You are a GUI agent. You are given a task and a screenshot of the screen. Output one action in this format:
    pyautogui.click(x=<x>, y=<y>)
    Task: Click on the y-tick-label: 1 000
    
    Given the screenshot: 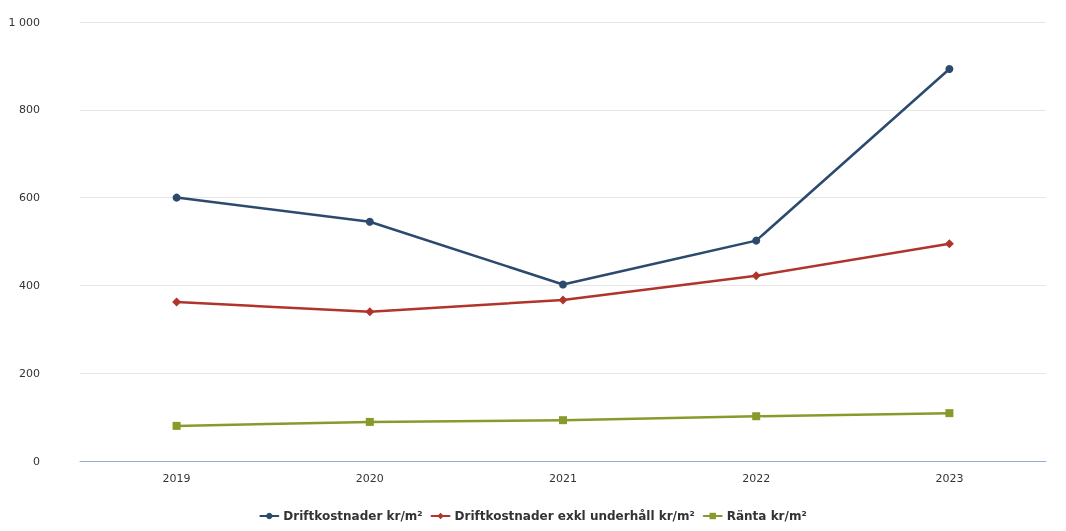 What is the action you would take?
    pyautogui.click(x=24, y=22)
    